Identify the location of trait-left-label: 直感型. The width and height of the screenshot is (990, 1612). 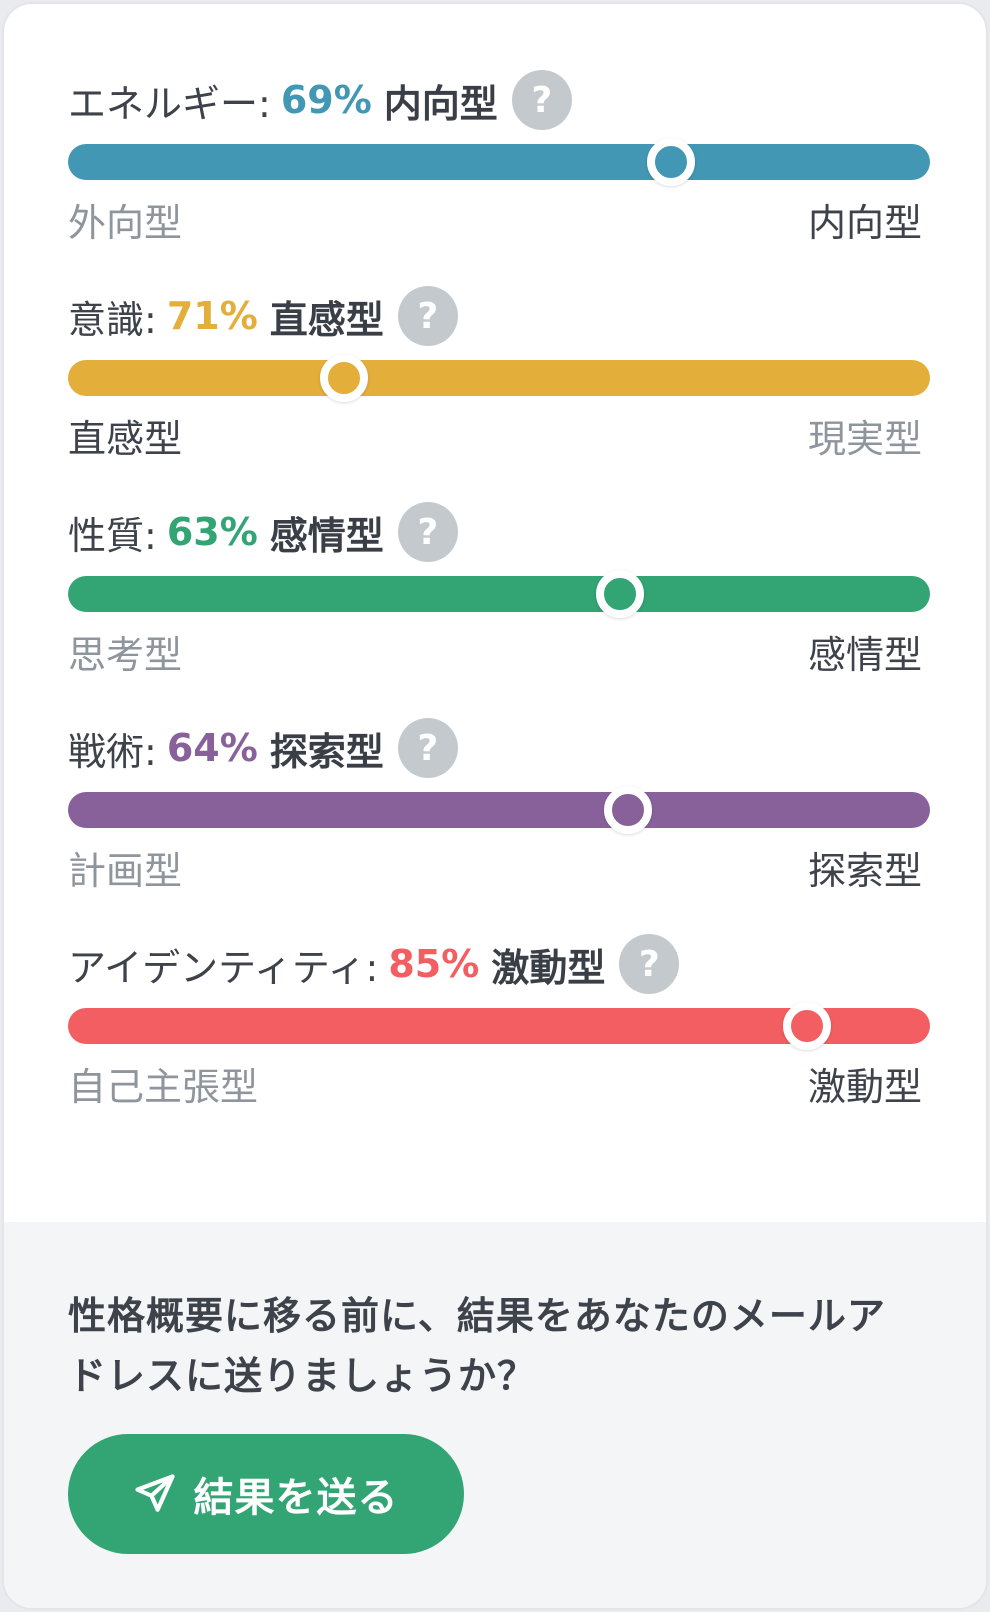
(125, 439).